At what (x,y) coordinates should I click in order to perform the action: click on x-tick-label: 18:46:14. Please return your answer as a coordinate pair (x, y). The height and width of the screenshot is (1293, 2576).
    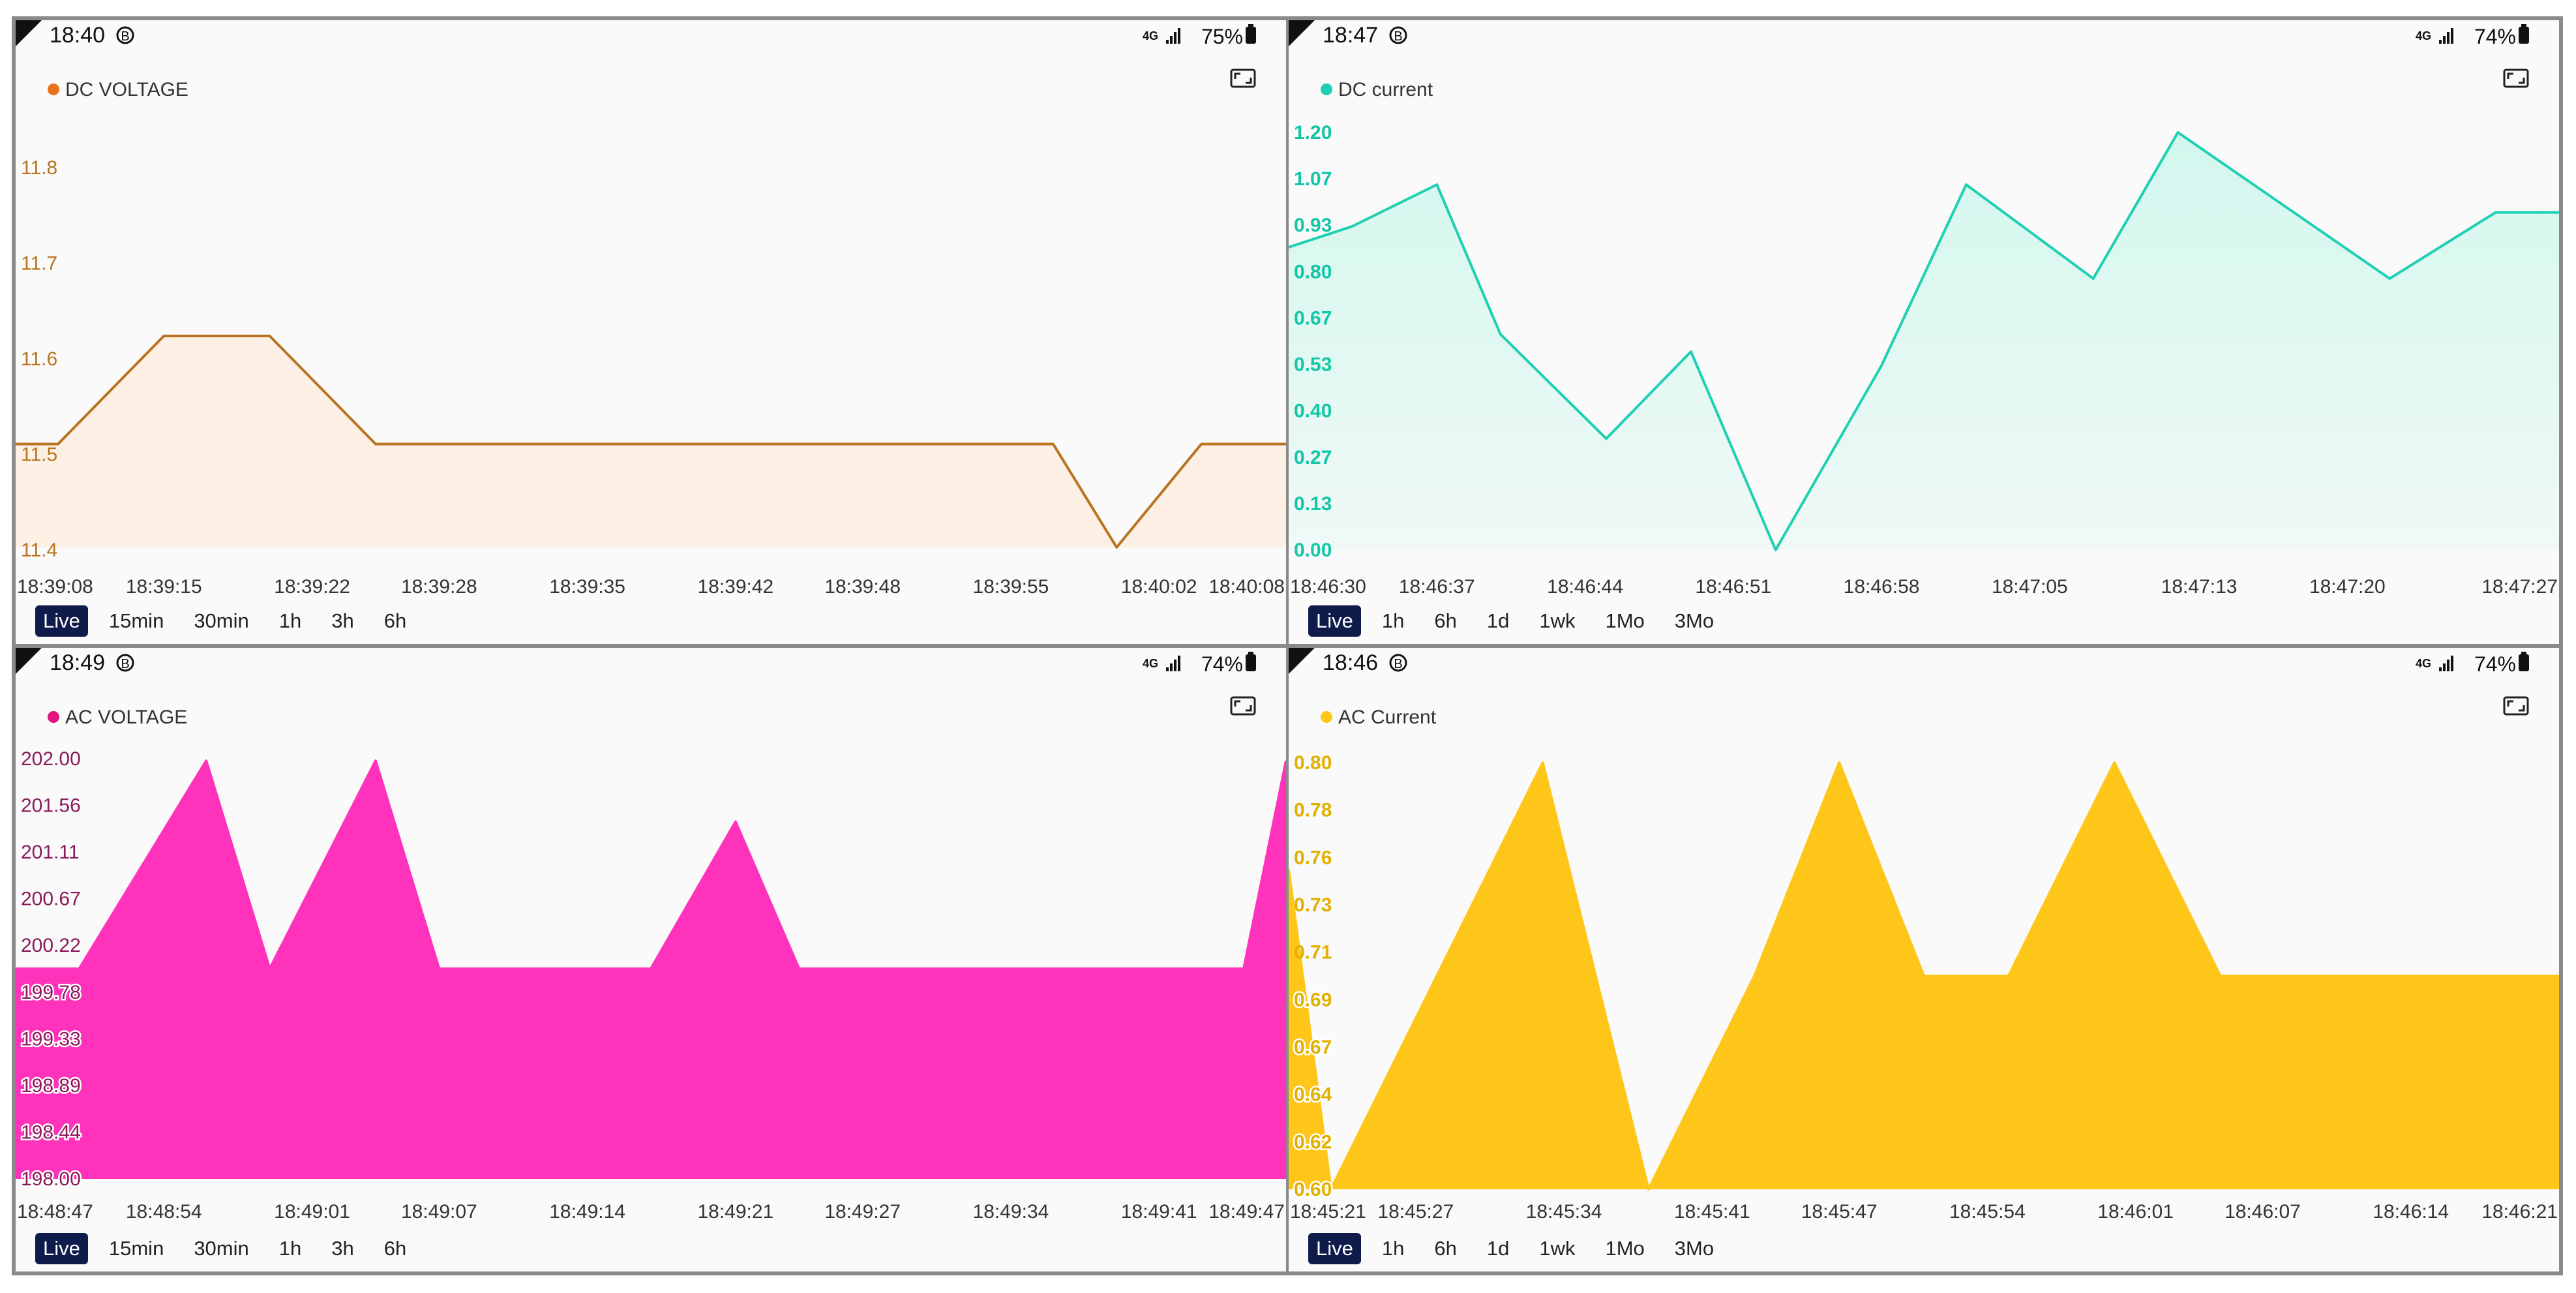
    Looking at the image, I should click on (2411, 1212).